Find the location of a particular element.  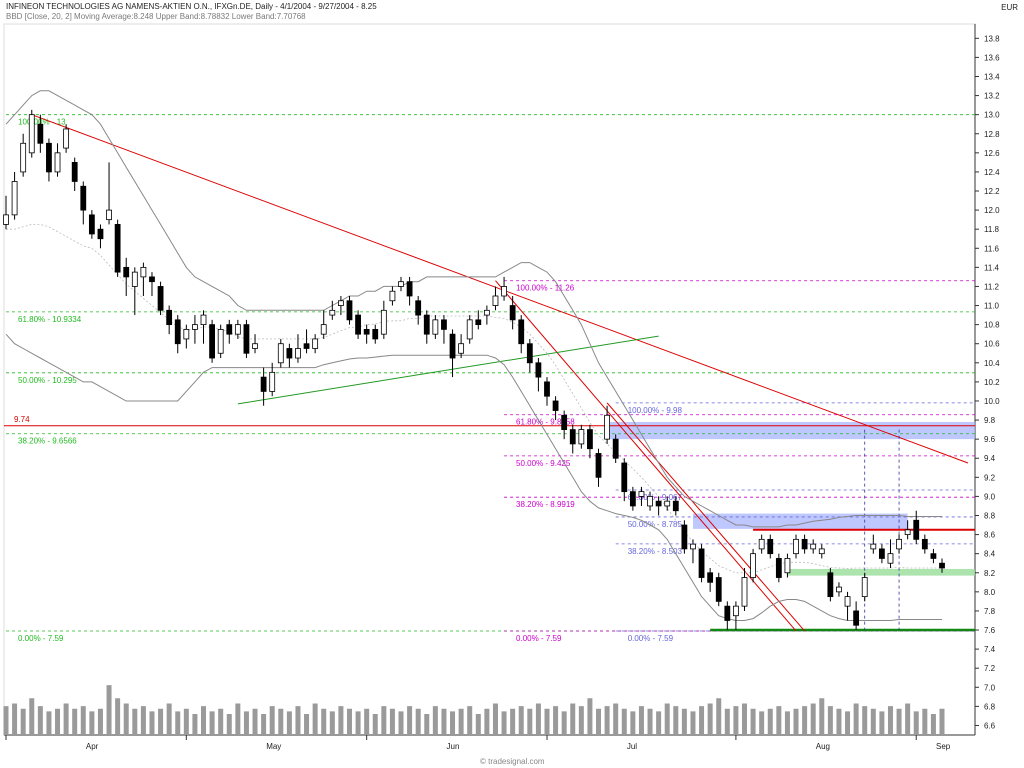

y-tick-label: 13.8 is located at coordinates (992, 38).